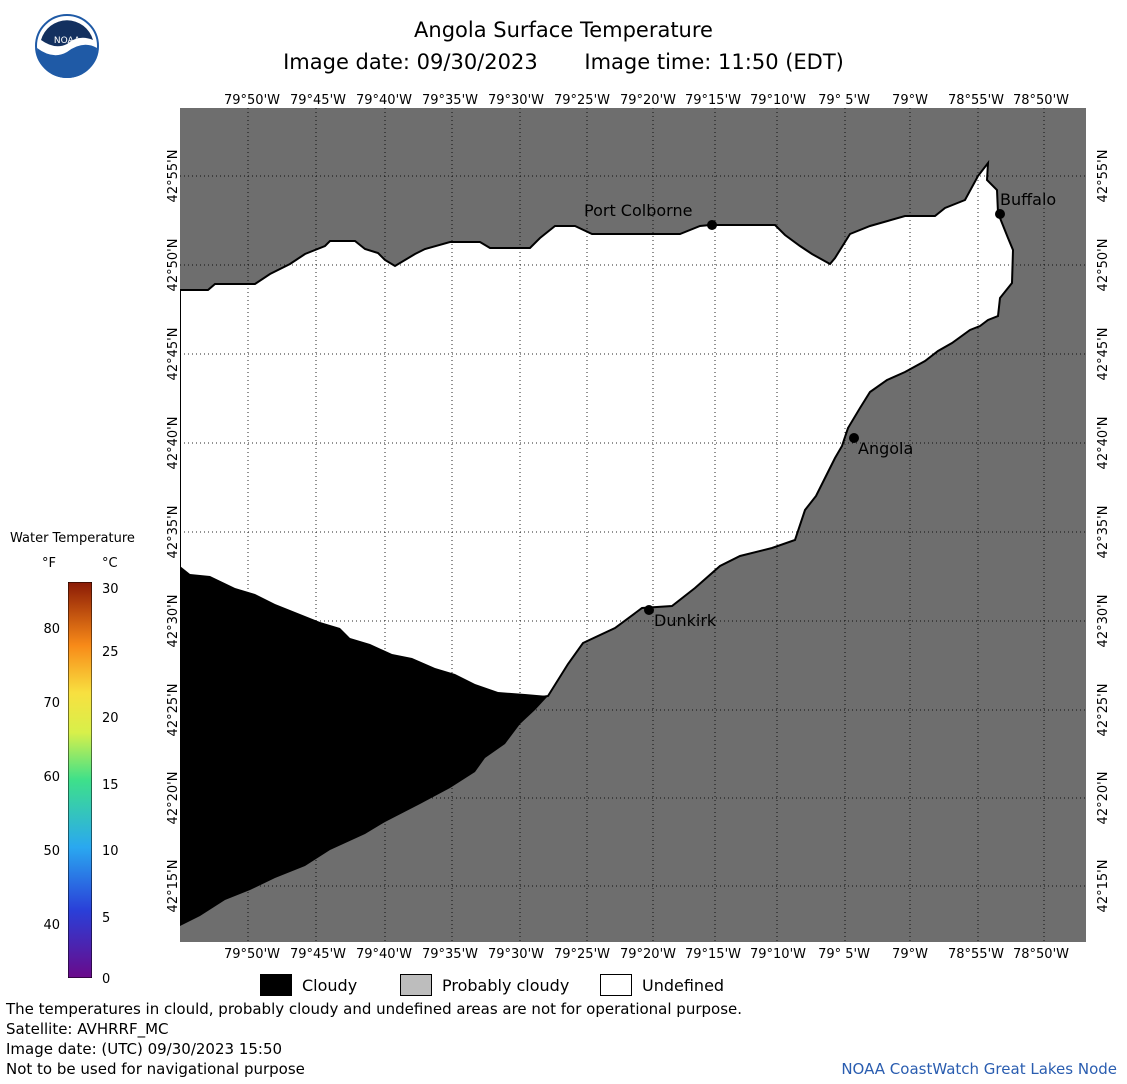 This screenshot has height=1084, width=1127. I want to click on legend-probably-cloudy: Probably cloudy, so click(484, 985).